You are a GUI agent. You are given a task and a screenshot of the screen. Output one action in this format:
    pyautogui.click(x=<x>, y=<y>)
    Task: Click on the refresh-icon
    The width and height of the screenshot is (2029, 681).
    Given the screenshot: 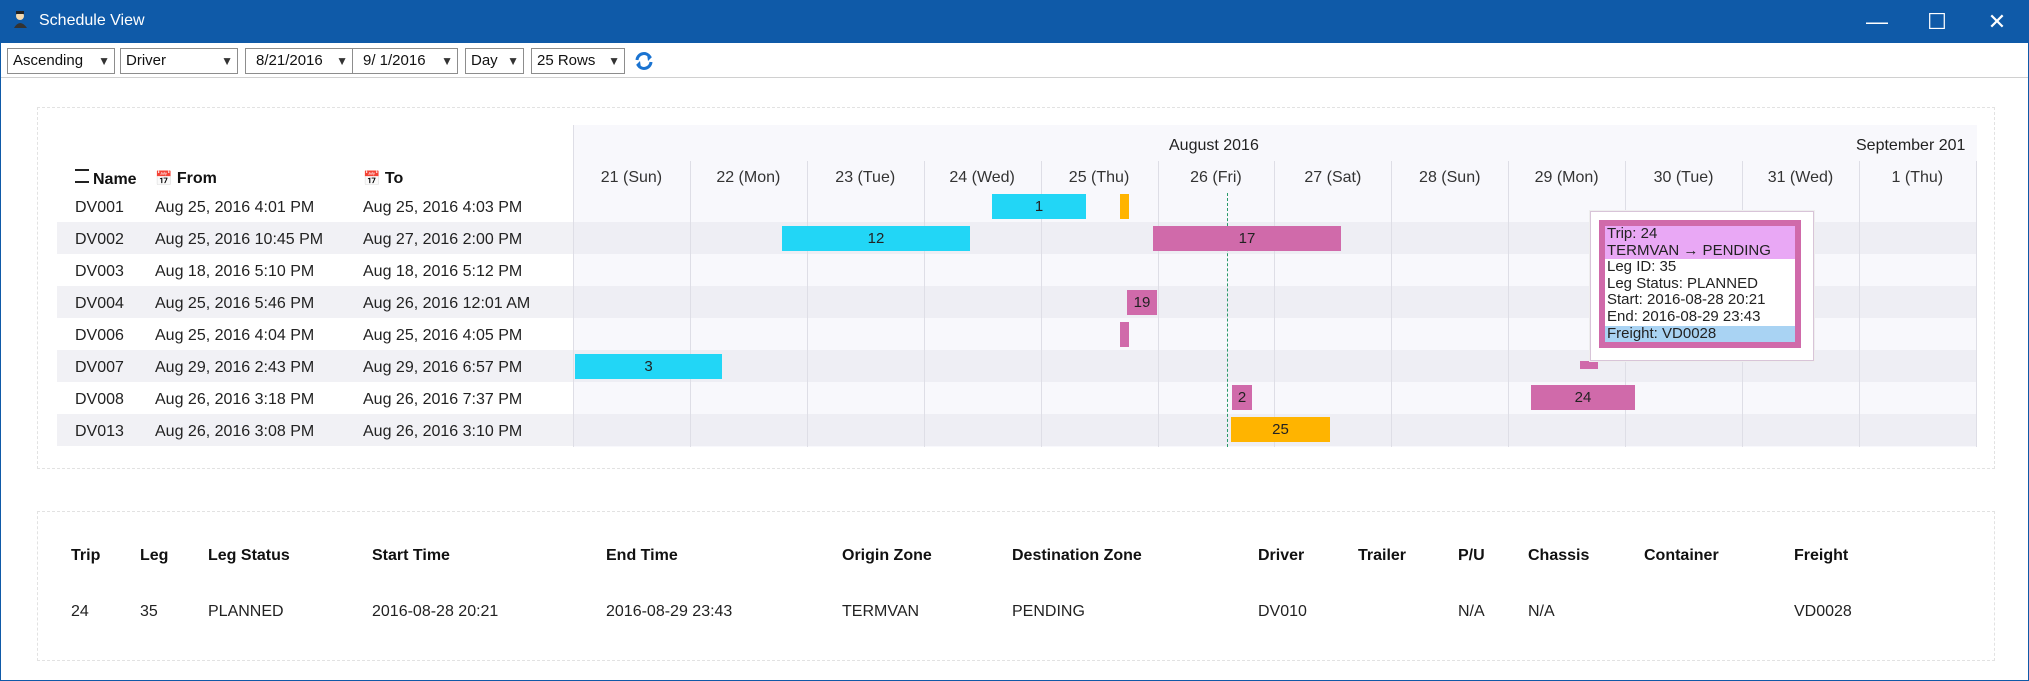 What is the action you would take?
    pyautogui.click(x=644, y=61)
    